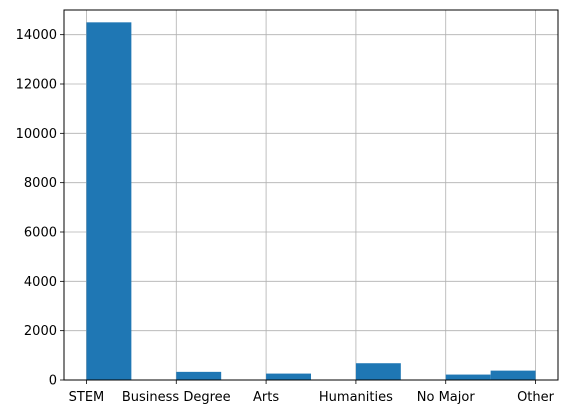 This screenshot has width=570, height=413. What do you see at coordinates (266, 397) in the screenshot?
I see `x-tick-label: Arts` at bounding box center [266, 397].